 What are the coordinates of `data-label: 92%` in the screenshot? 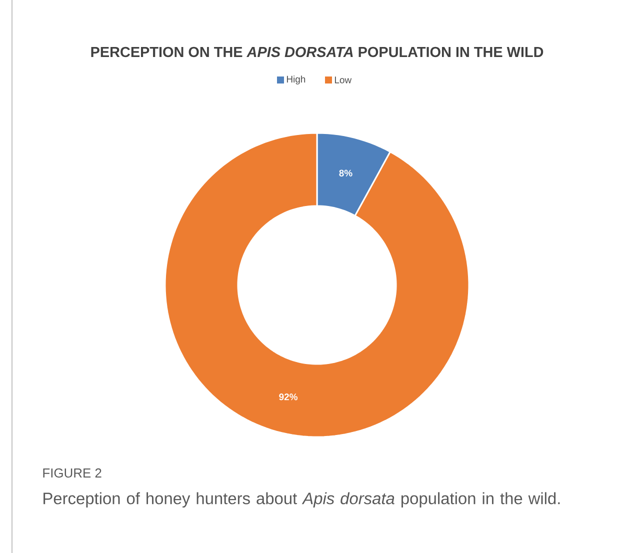 It's located at (288, 397).